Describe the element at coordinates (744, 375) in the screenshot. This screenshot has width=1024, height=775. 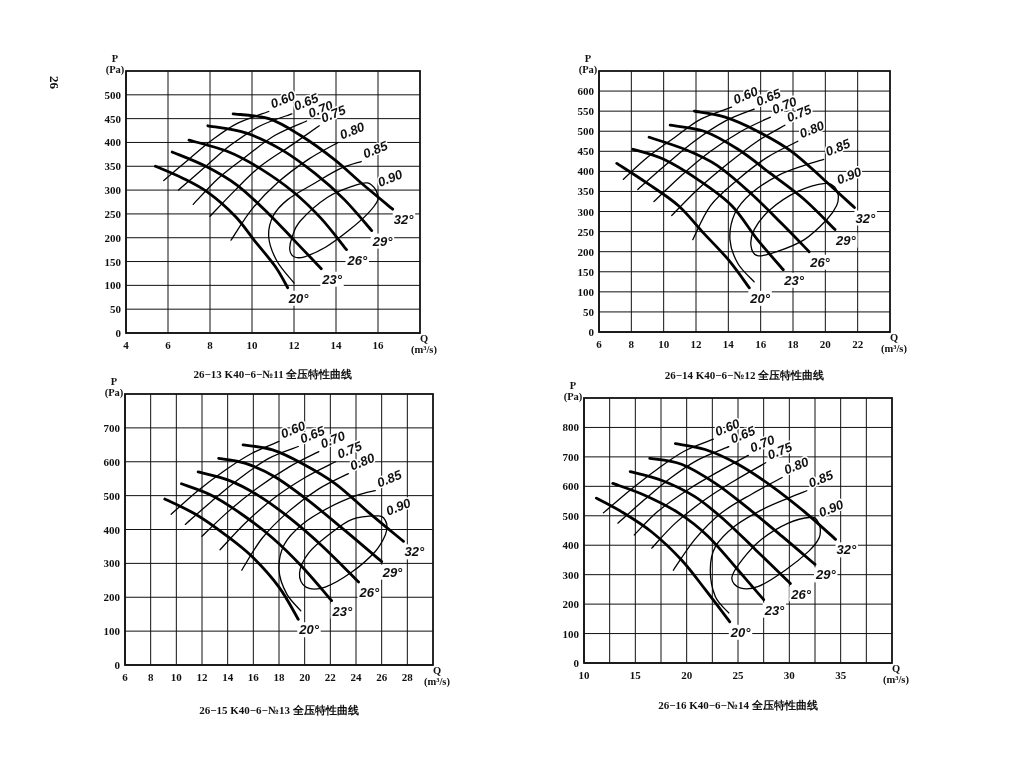
I see `text: 26−14 K40−6−№12 全压特性曲线` at that location.